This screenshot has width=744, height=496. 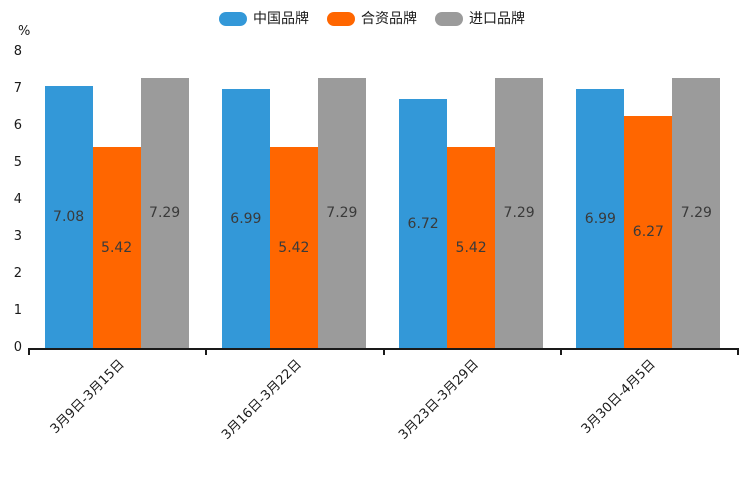 What do you see at coordinates (17, 162) in the screenshot?
I see `y-tick-label: 5` at bounding box center [17, 162].